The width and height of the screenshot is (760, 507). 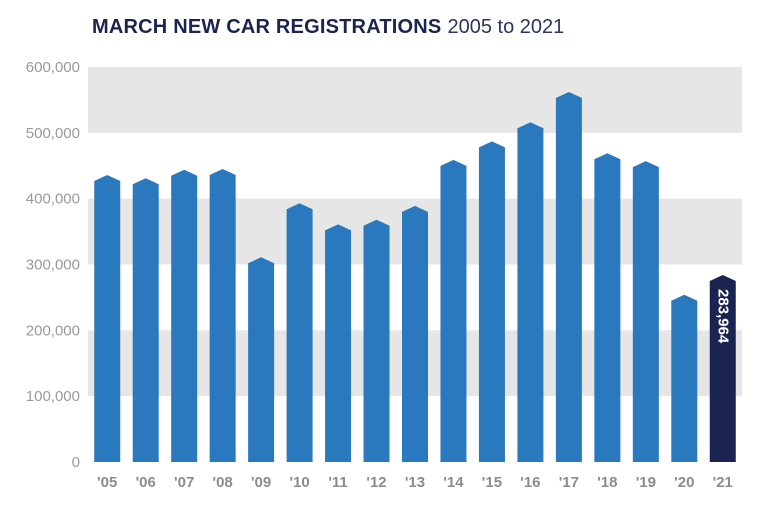 What do you see at coordinates (53, 330) in the screenshot?
I see `y-tick-label: 200,000` at bounding box center [53, 330].